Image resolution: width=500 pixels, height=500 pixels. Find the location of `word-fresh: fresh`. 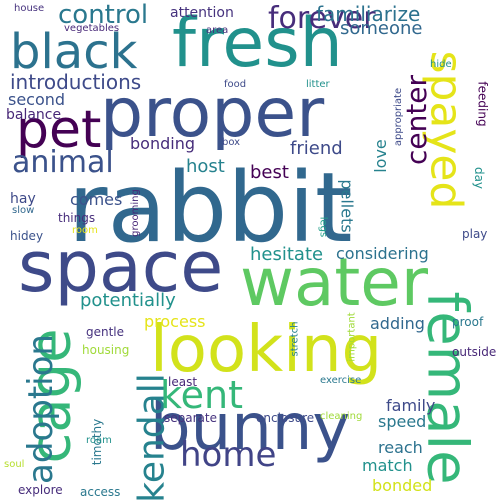

word-fresh: fresh is located at coordinates (257, 43).